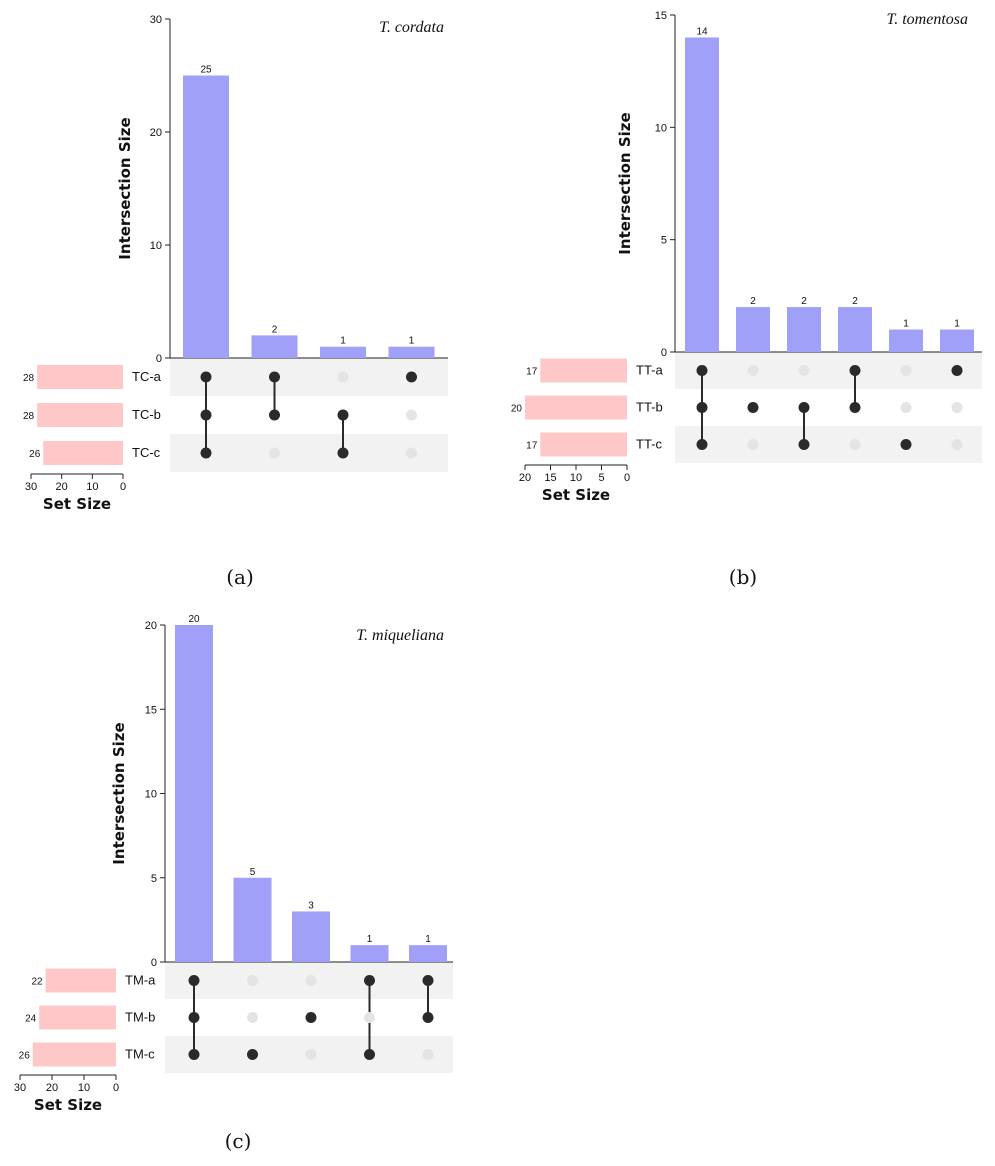  I want to click on set-name-label: TT-b, so click(649, 407).